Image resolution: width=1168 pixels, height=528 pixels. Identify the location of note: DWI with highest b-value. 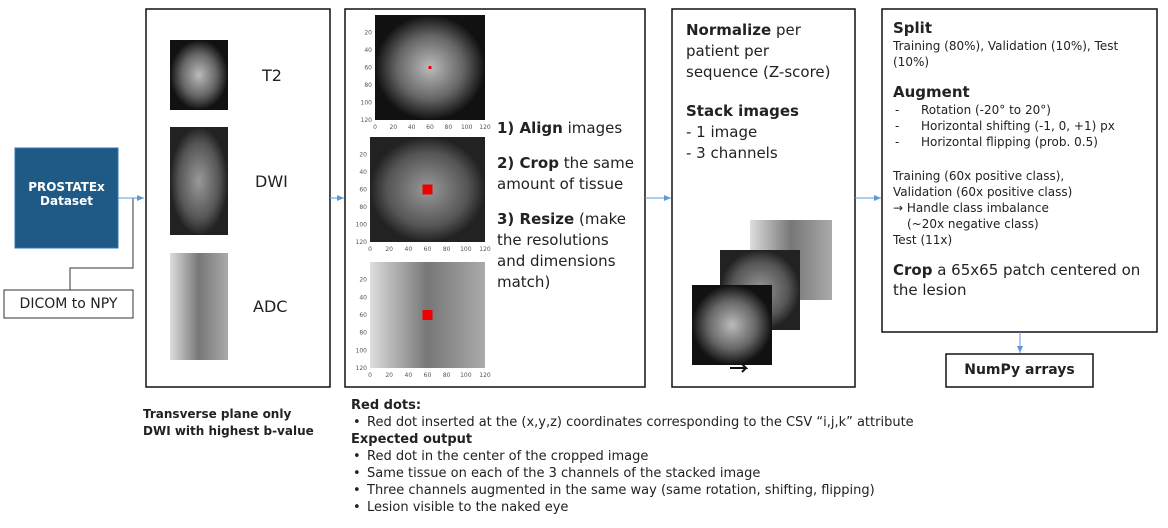
(228, 431).